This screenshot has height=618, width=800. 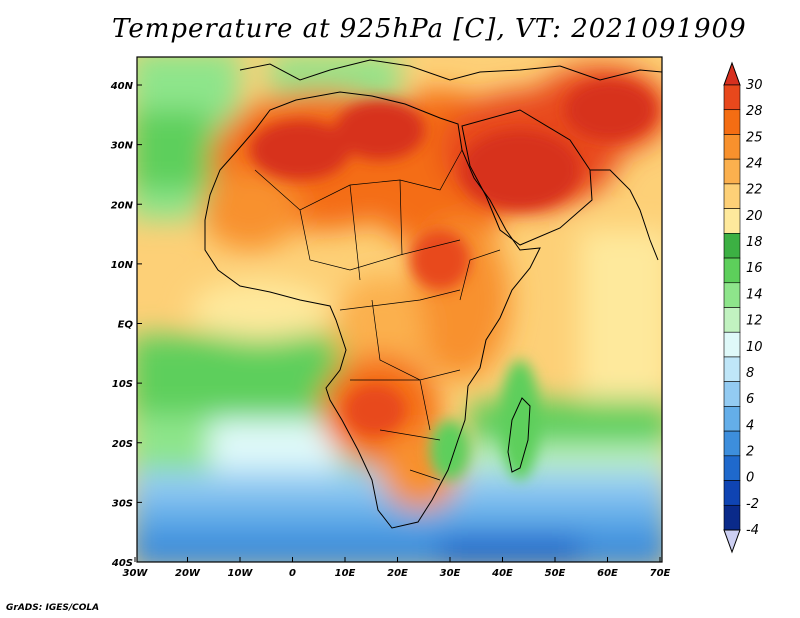 What do you see at coordinates (607, 573) in the screenshot?
I see `lon-label: 60E` at bounding box center [607, 573].